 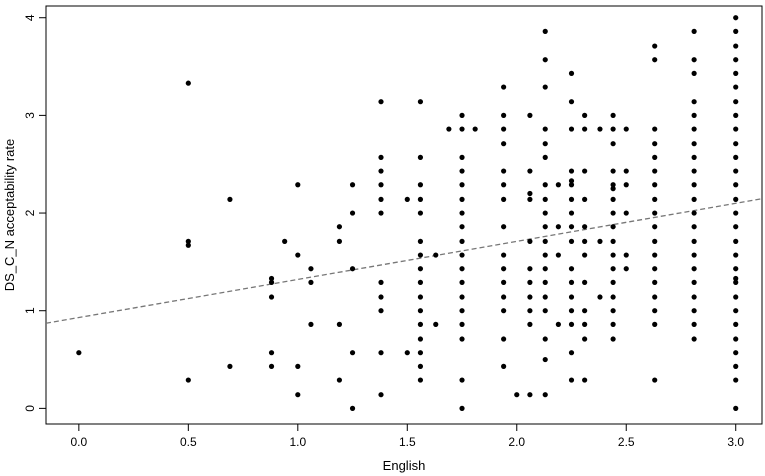 I want to click on x-tick-label: 0.5, so click(x=188, y=442).